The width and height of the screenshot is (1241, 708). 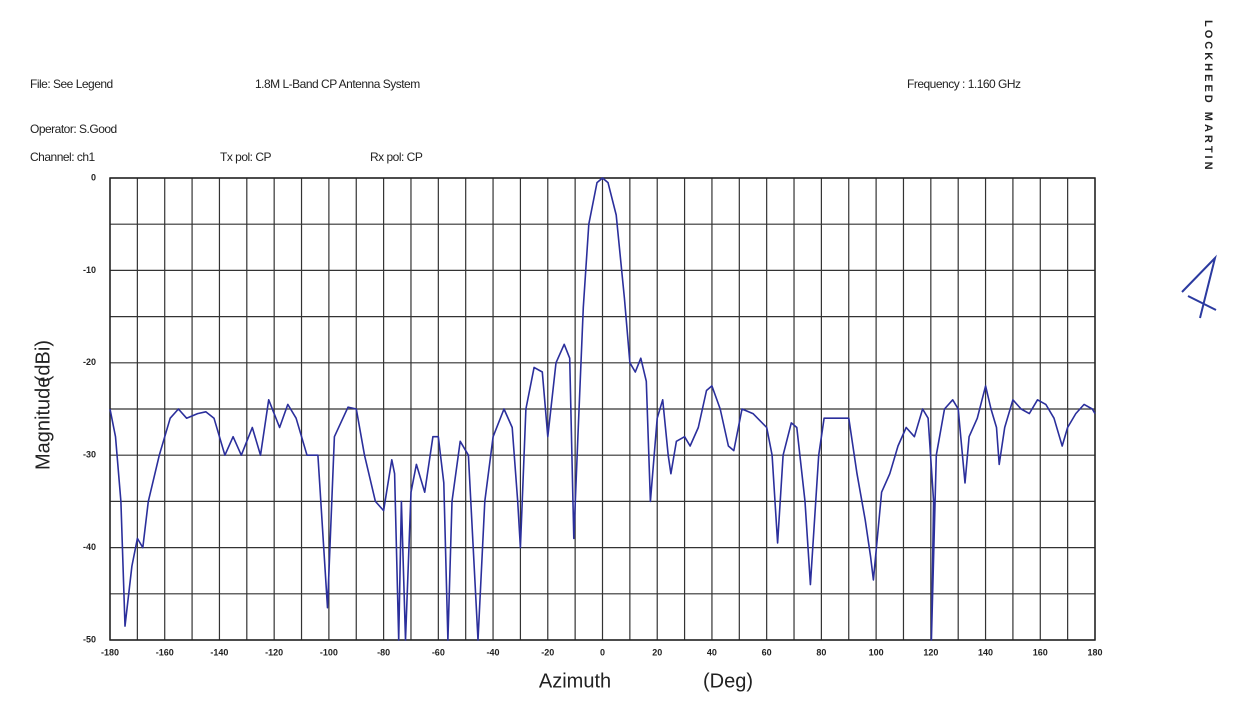 What do you see at coordinates (575, 681) in the screenshot?
I see `x-axis-title: Azimuth` at bounding box center [575, 681].